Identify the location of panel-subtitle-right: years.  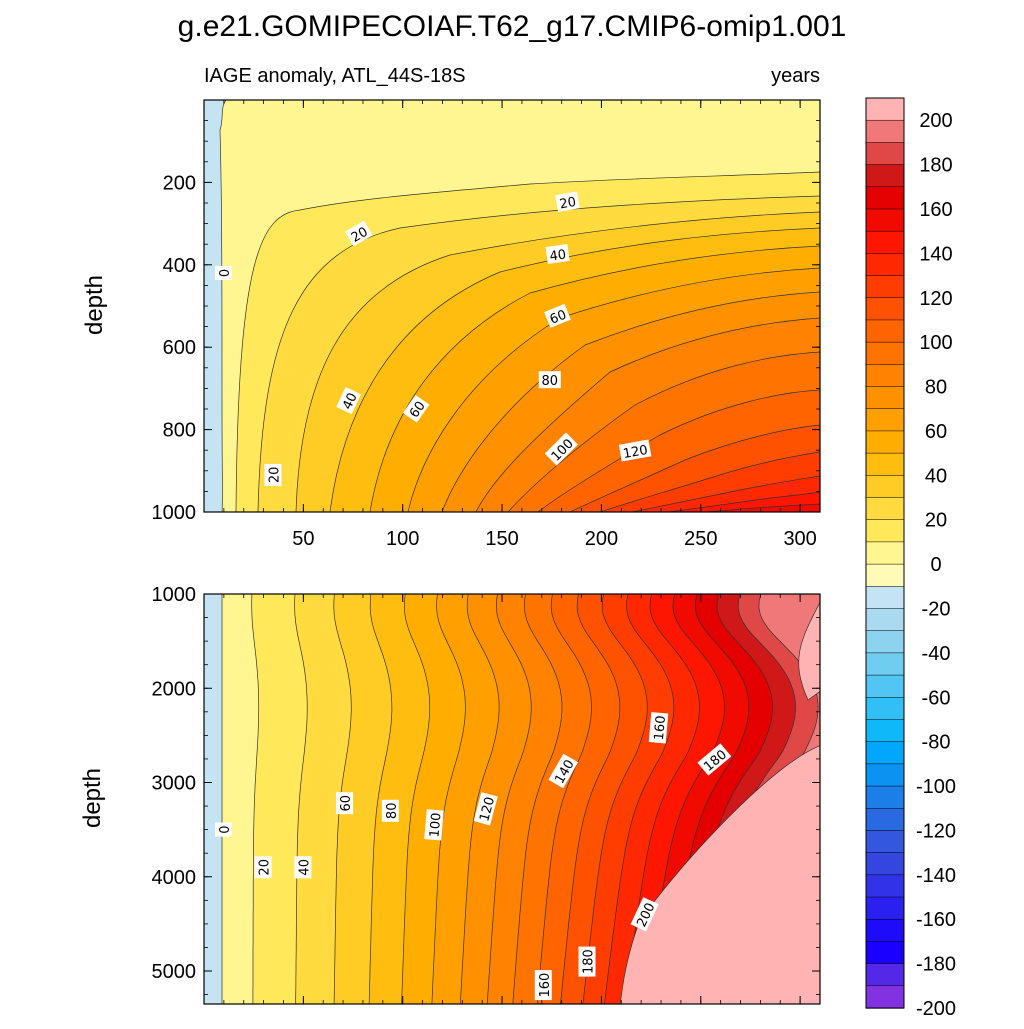
(795, 76).